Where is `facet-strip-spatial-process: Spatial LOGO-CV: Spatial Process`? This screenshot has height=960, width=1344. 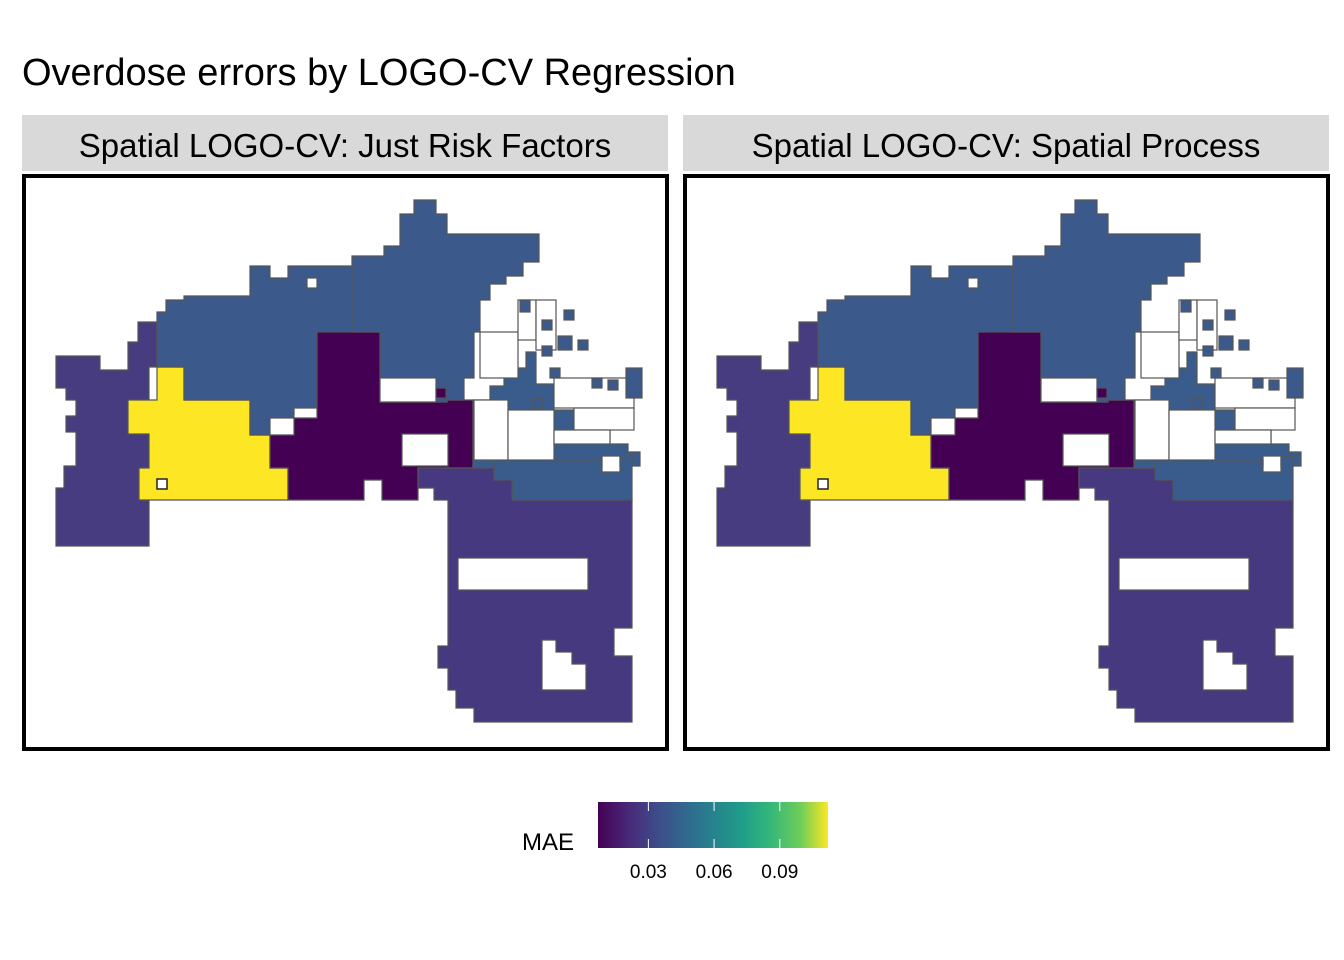
facet-strip-spatial-process: Spatial LOGO-CV: Spatial Process is located at coordinates (1006, 143).